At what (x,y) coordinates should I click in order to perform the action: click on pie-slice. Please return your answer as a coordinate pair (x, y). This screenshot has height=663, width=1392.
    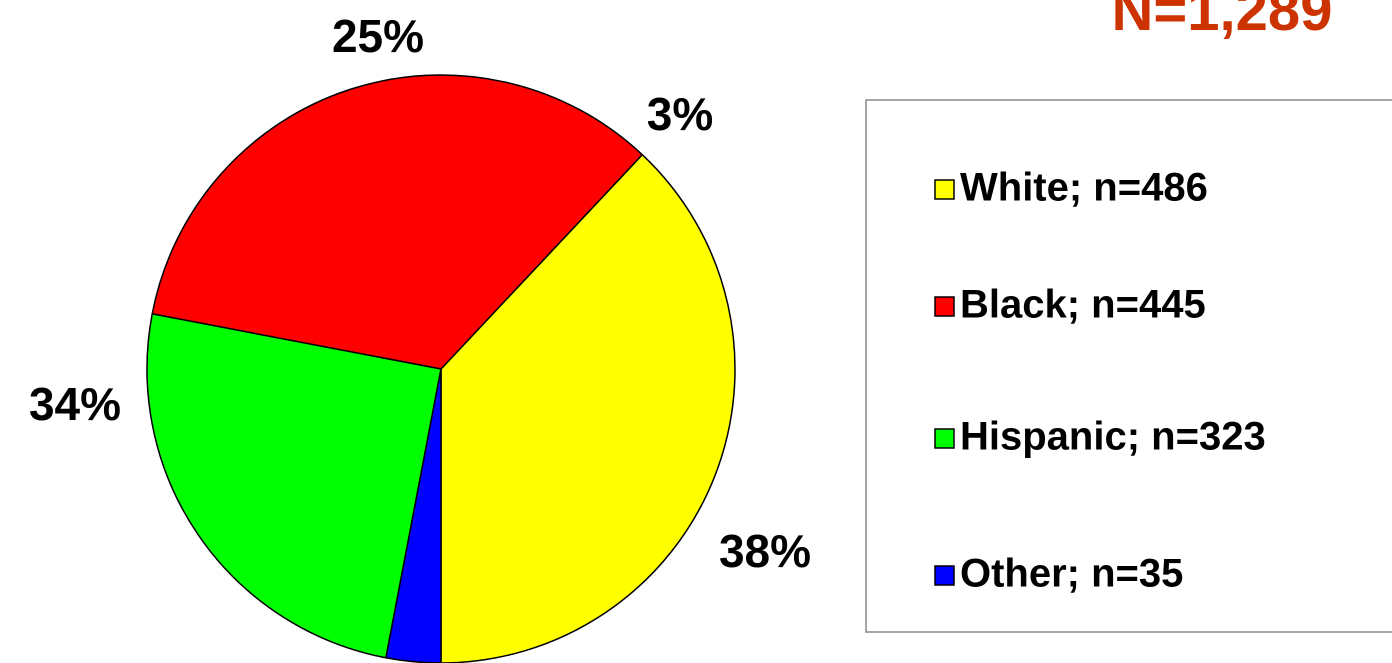
    Looking at the image, I should click on (294, 486).